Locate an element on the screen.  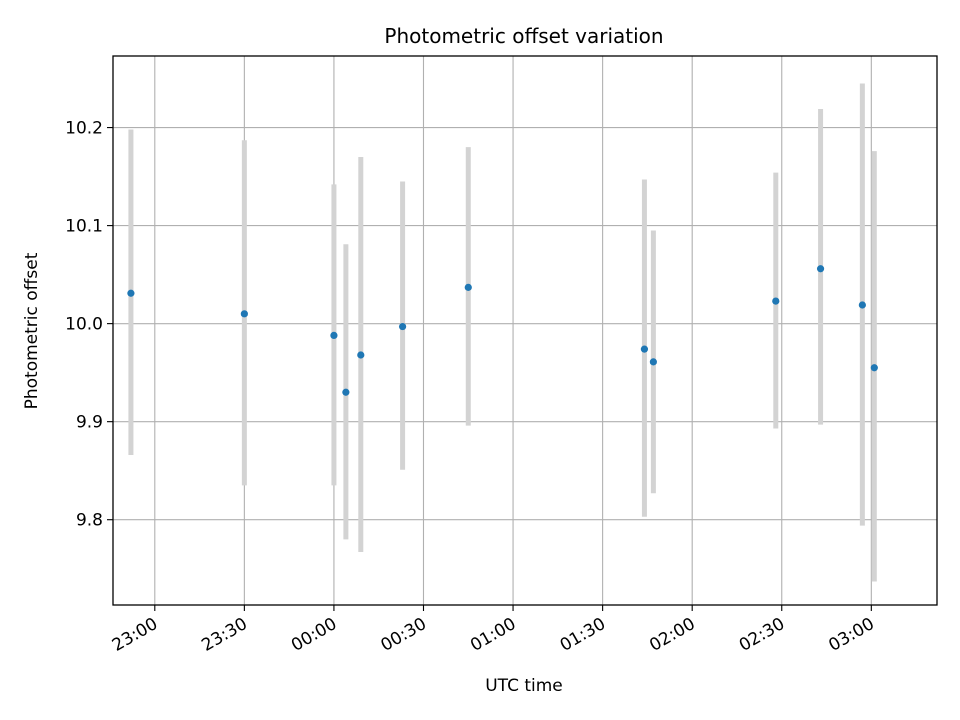
data-points is located at coordinates (502, 330).